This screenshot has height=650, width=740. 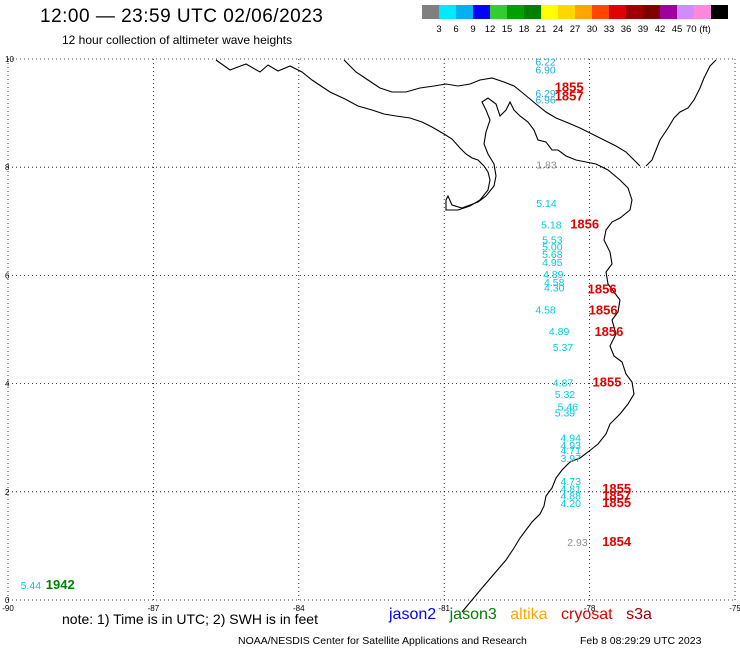 What do you see at coordinates (590, 608) in the screenshot?
I see `x-tick-label: -78` at bounding box center [590, 608].